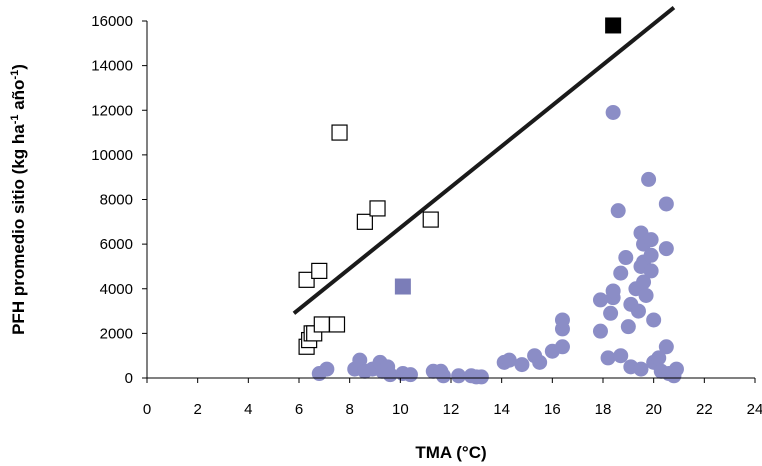  Describe the element at coordinates (129, 378) in the screenshot. I see `y-tick-label: 0` at that location.